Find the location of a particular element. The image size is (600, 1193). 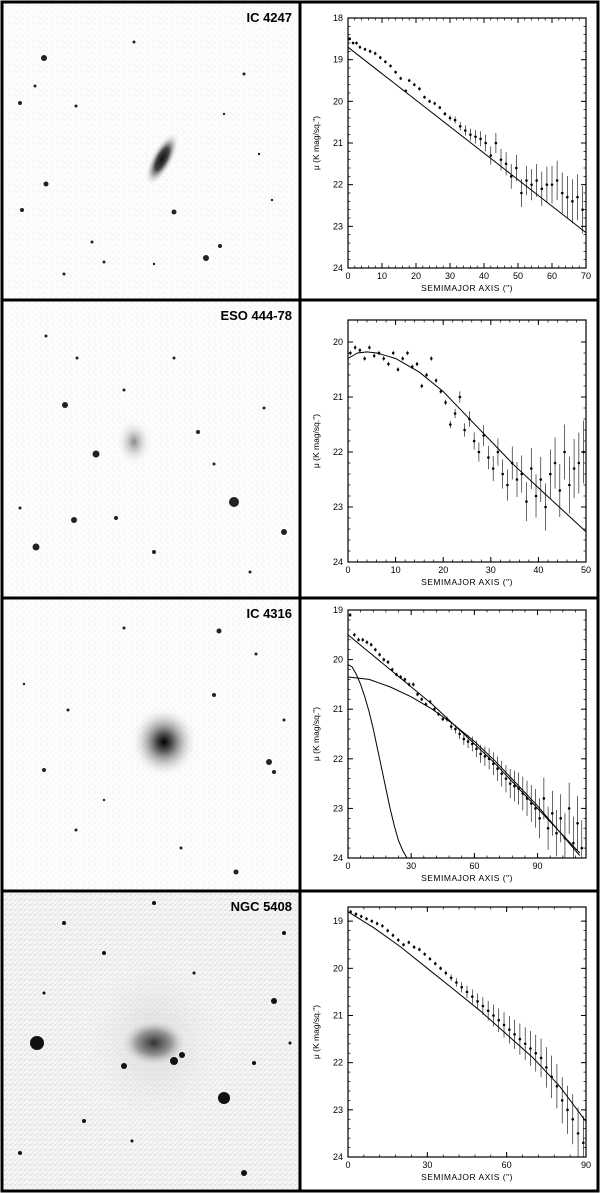

fit-curve is located at coordinates (467, 1016).